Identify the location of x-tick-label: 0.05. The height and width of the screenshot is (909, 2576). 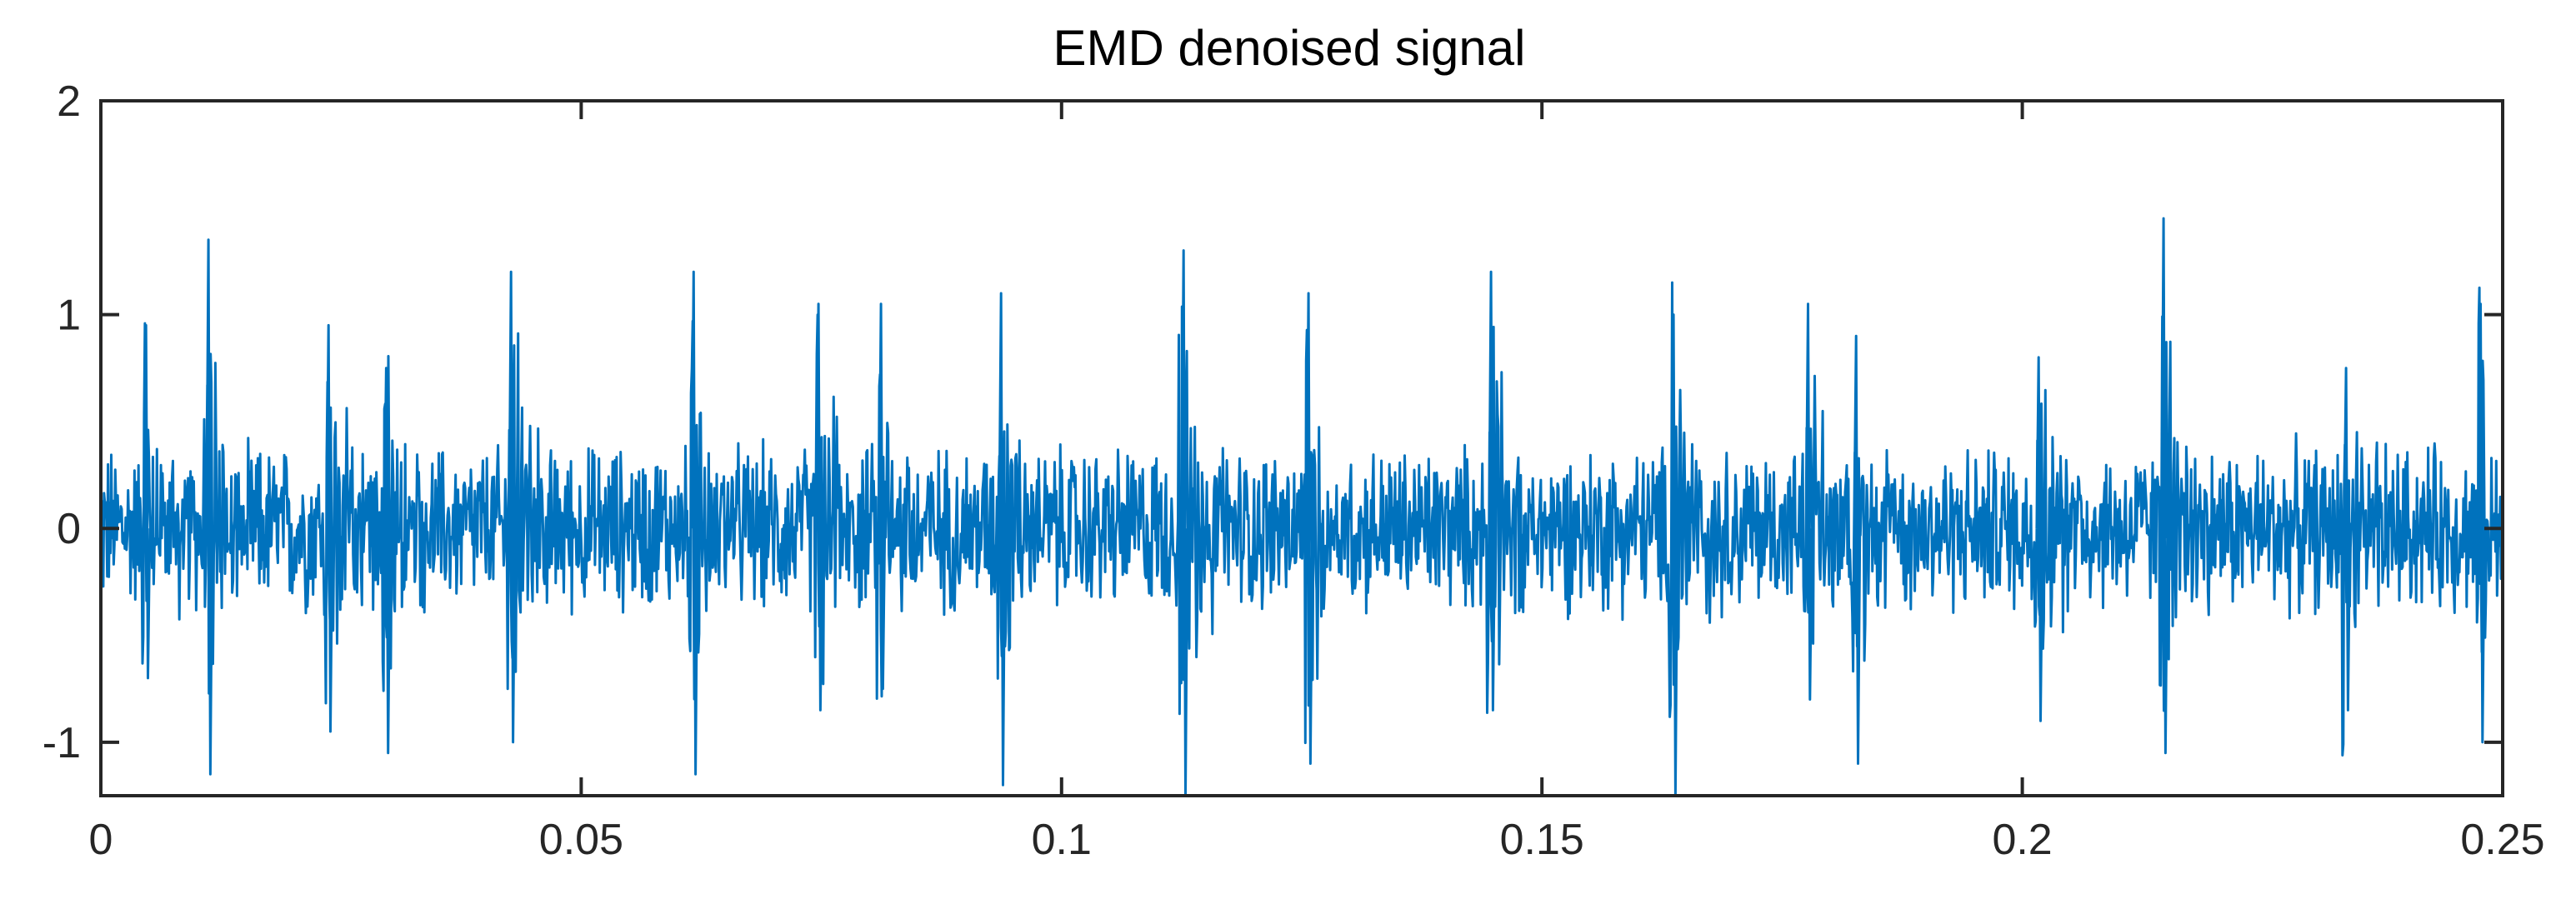
(581, 840).